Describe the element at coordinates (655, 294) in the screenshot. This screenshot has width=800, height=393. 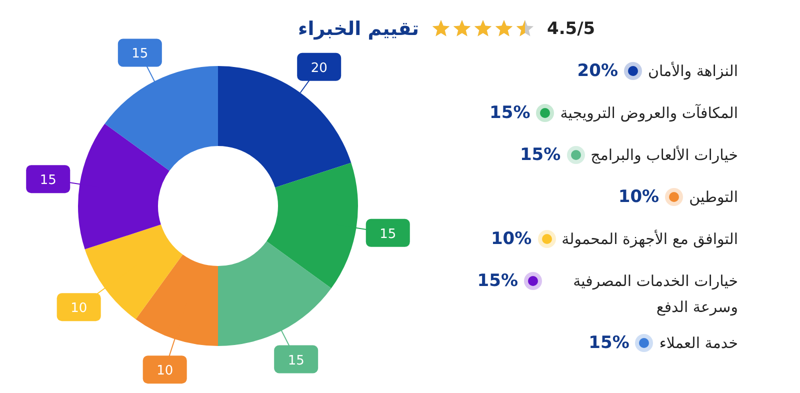
I see `legend-label: خيارات الخدمات المصرفية وسرعة الدفع` at that location.